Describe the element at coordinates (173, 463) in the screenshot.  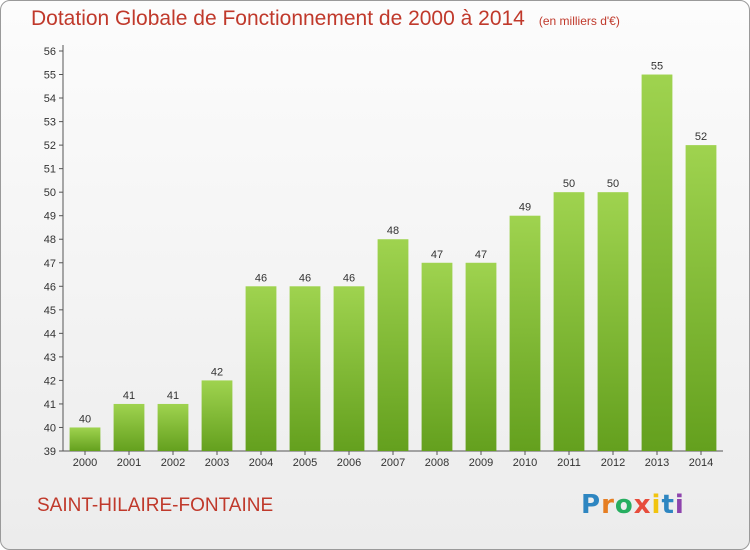
I see `x-tick-label: 2002` at that location.